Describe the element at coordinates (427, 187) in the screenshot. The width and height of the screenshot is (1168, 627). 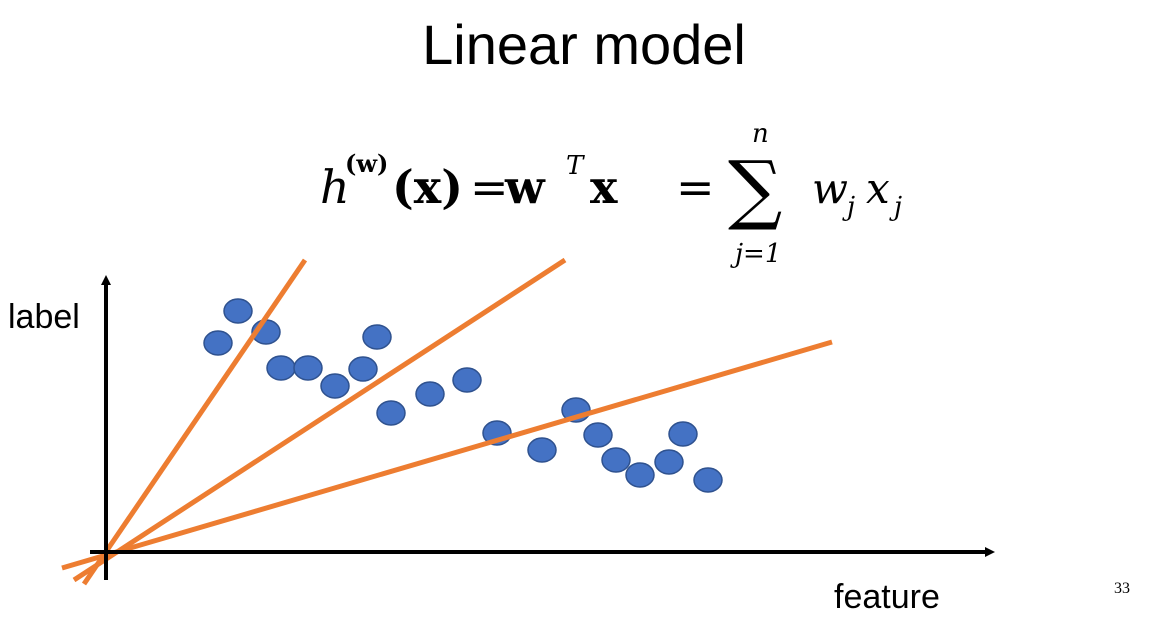
I see `formula-h-argument: (x)` at that location.